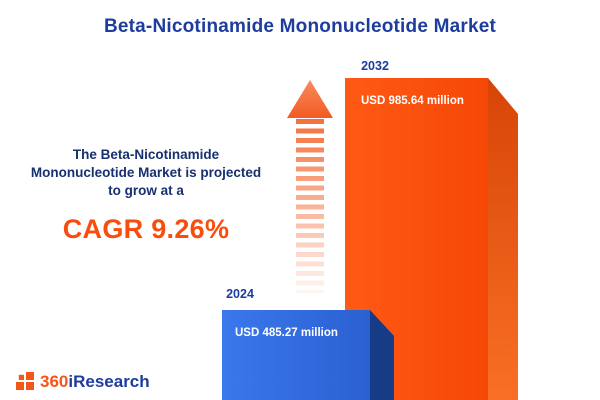  What do you see at coordinates (375, 66) in the screenshot?
I see `bar-label-2032: 2032` at bounding box center [375, 66].